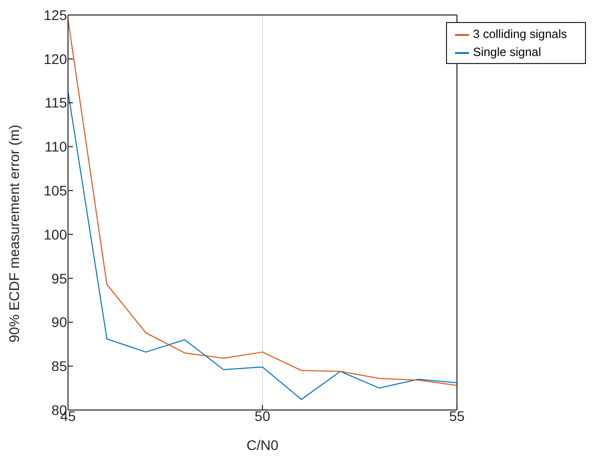  Describe the element at coordinates (506, 52) in the screenshot. I see `legend-label: Single signal` at that location.